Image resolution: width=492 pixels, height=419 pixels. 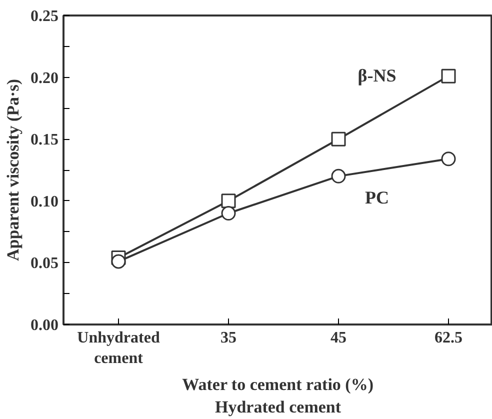 I want to click on x-tick-label: Unhydrated cement, so click(x=118, y=348).